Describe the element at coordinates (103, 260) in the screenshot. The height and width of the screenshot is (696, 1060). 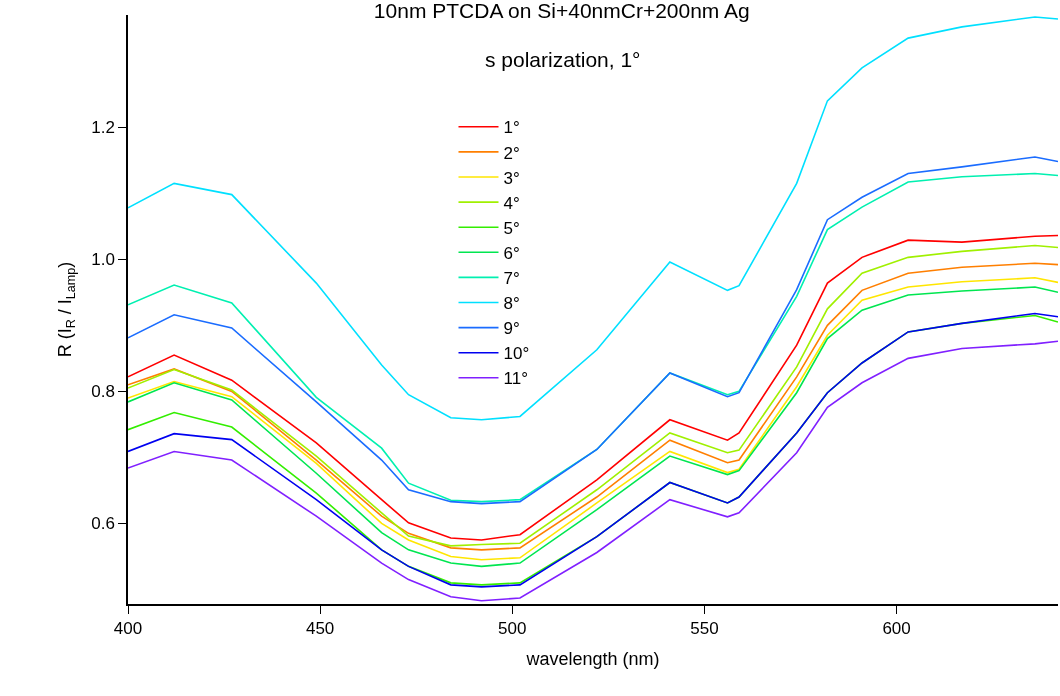
I see `y-tick-label: 1.0` at that location.